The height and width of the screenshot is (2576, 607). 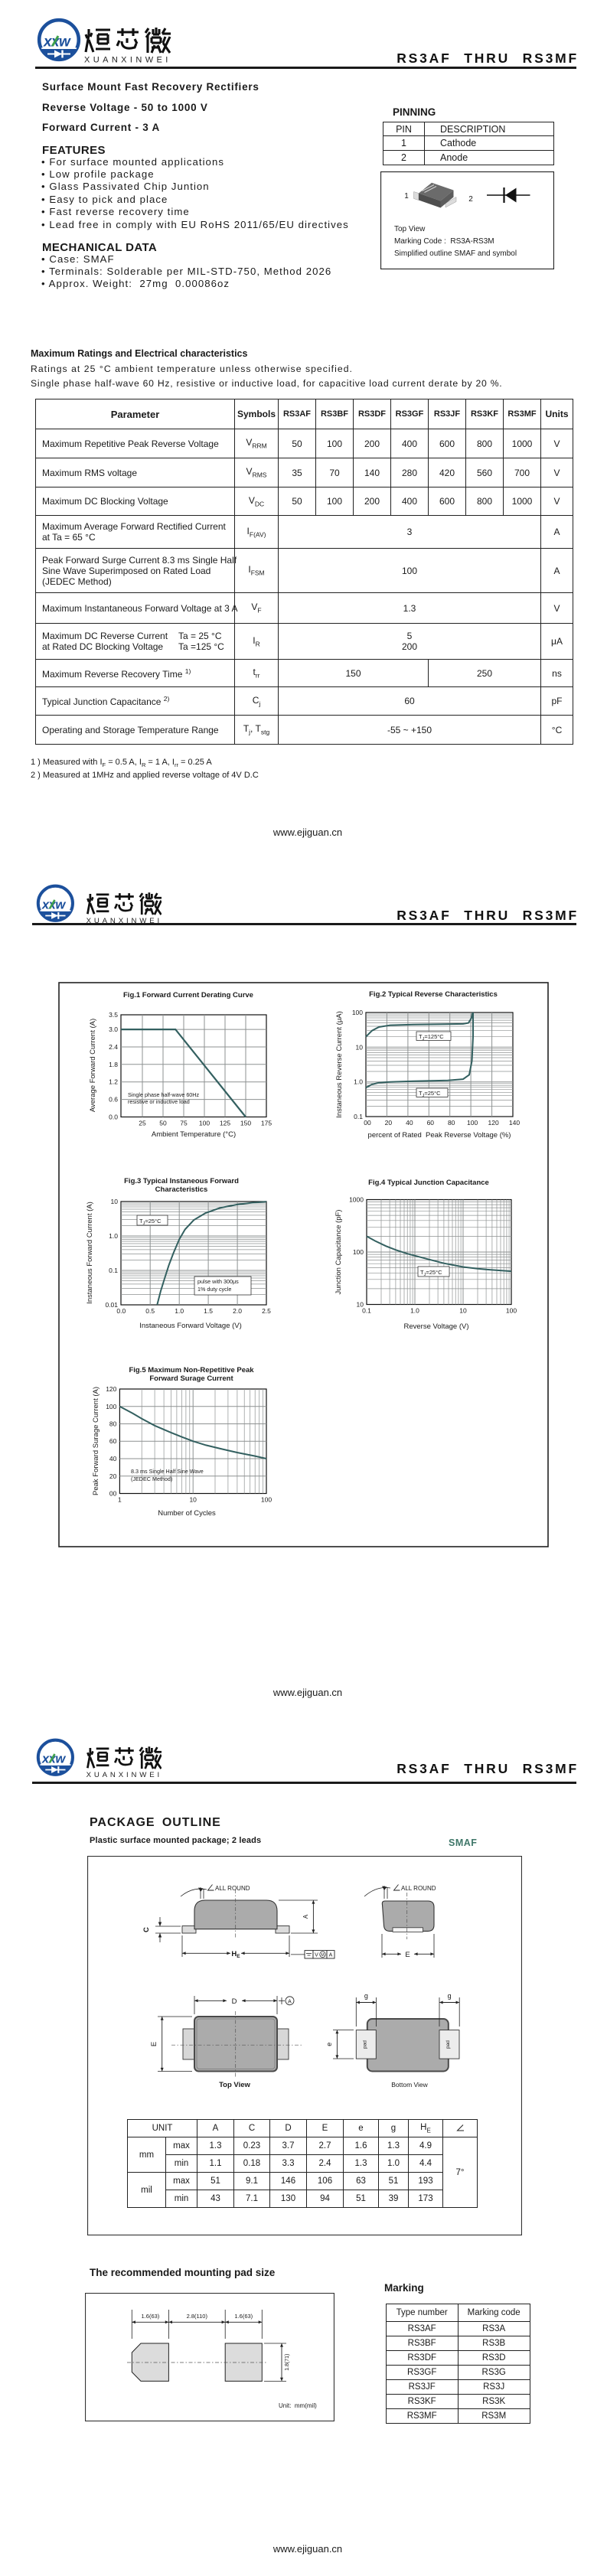 What do you see at coordinates (191, 1326) in the screenshot?
I see `svg-text: Instaneous Forward Voltage (V)` at bounding box center [191, 1326].